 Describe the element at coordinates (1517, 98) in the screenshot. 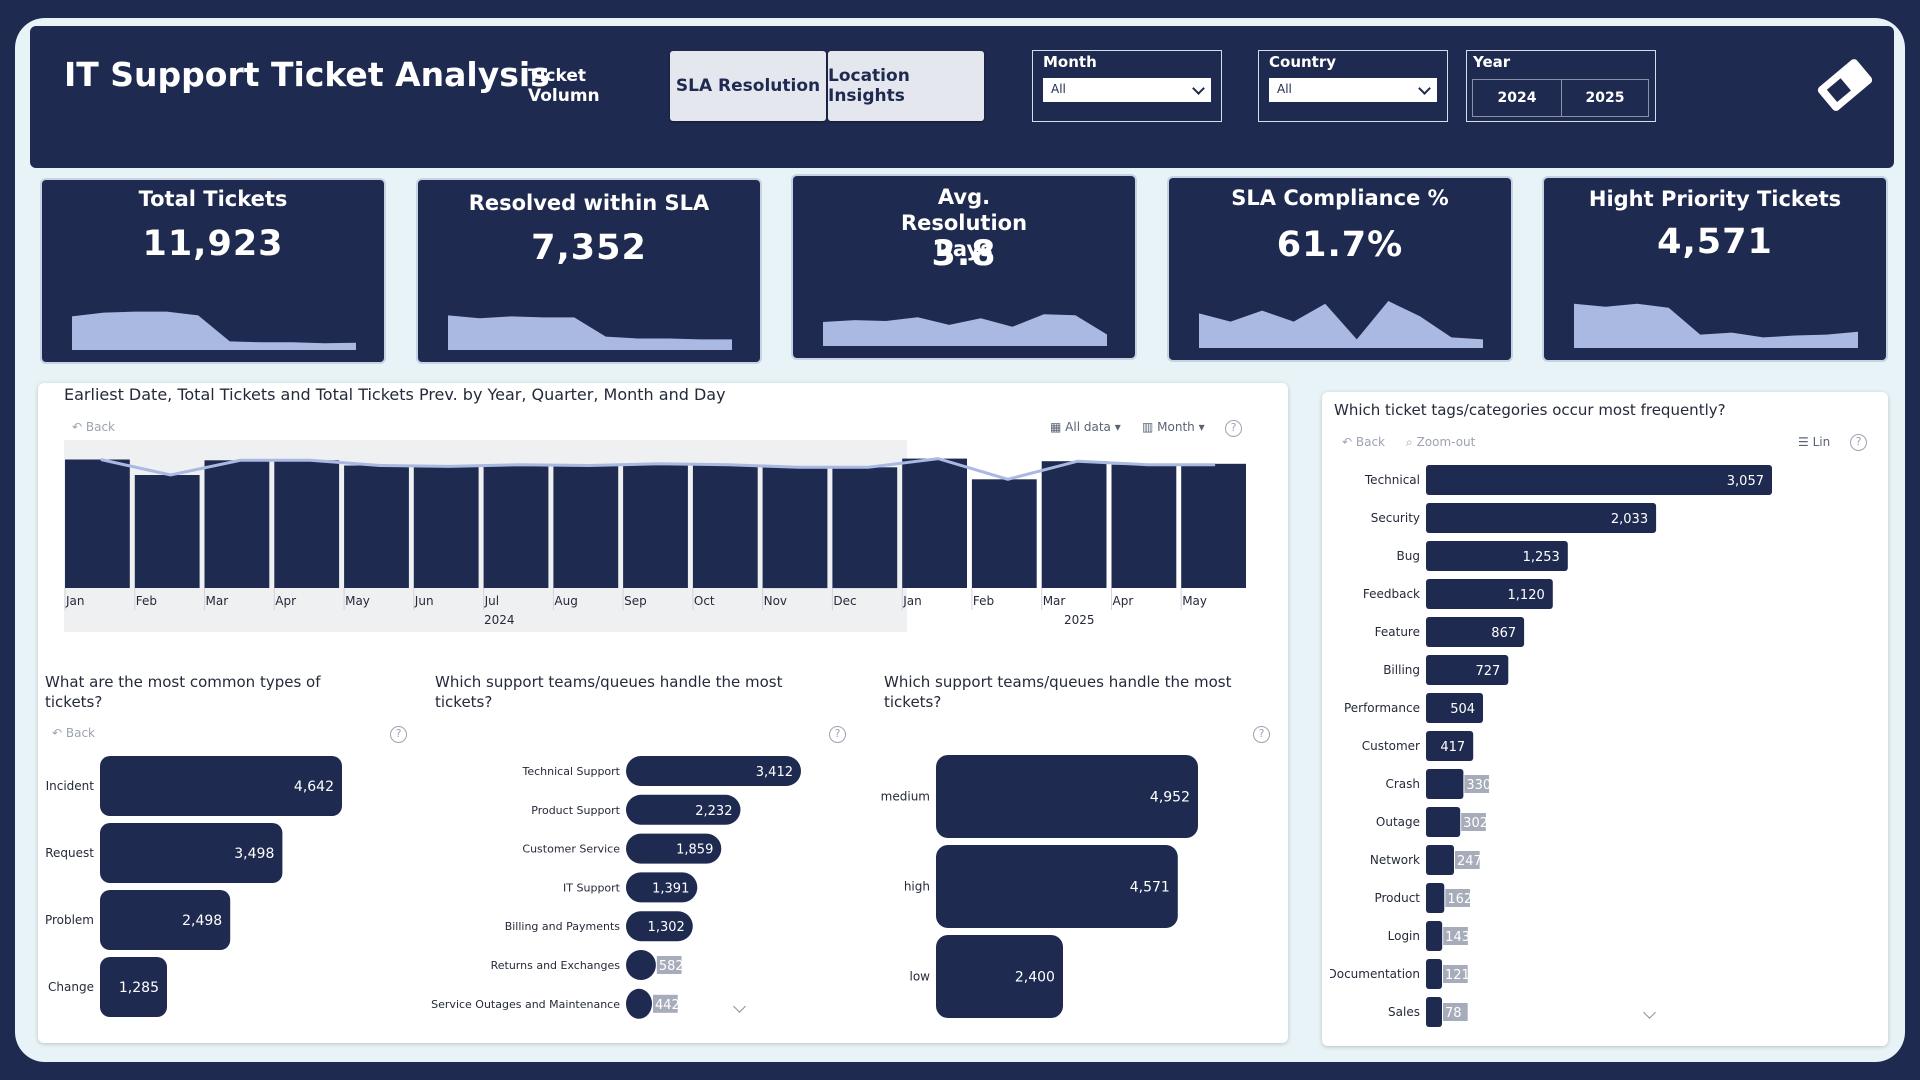

I see `year-2024-button: 2024` at that location.